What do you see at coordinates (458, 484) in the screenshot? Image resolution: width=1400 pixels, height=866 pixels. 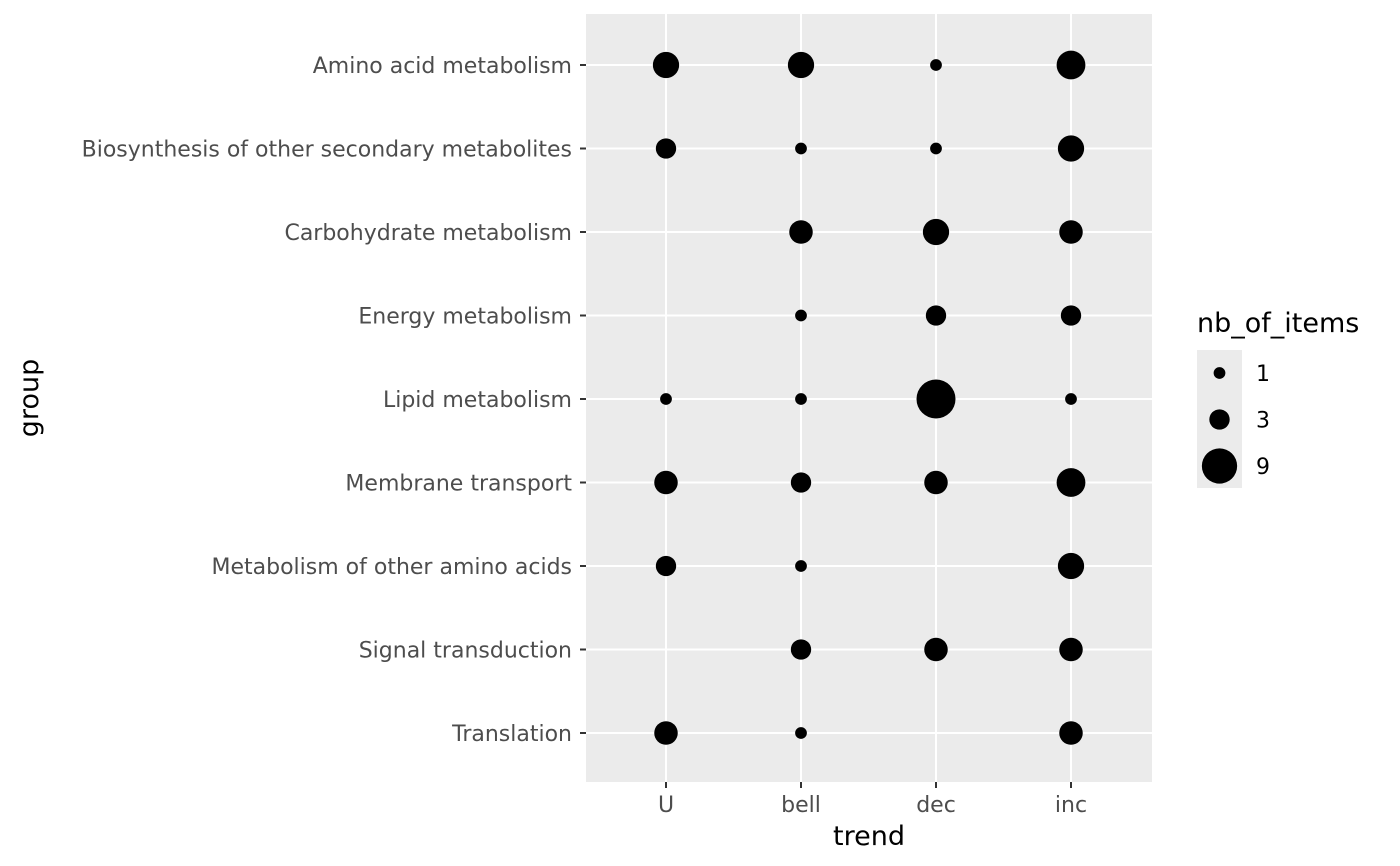 I see `y-tick-label: Membrane transport` at bounding box center [458, 484].